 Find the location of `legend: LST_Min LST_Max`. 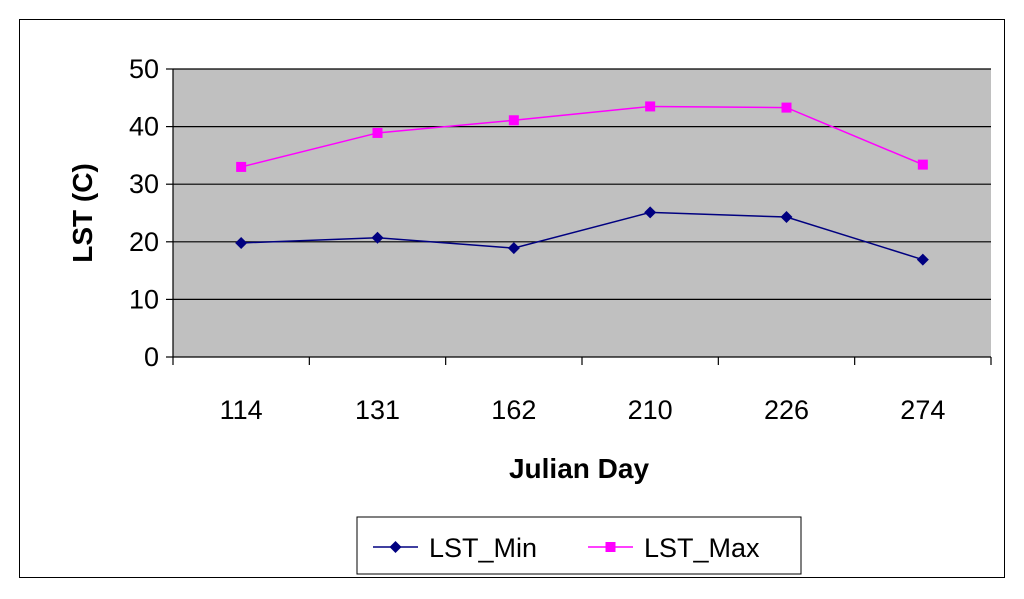

legend: LST_Min LST_Max is located at coordinates (579, 545).